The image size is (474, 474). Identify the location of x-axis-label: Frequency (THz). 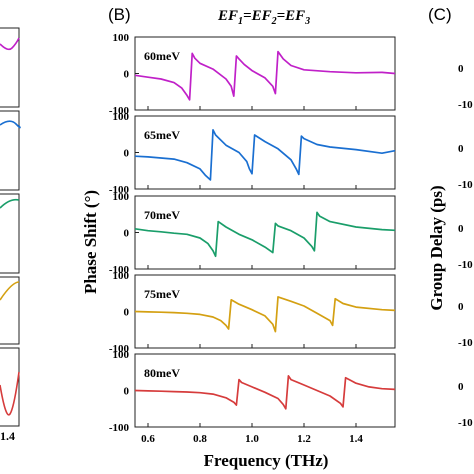
(266, 460).